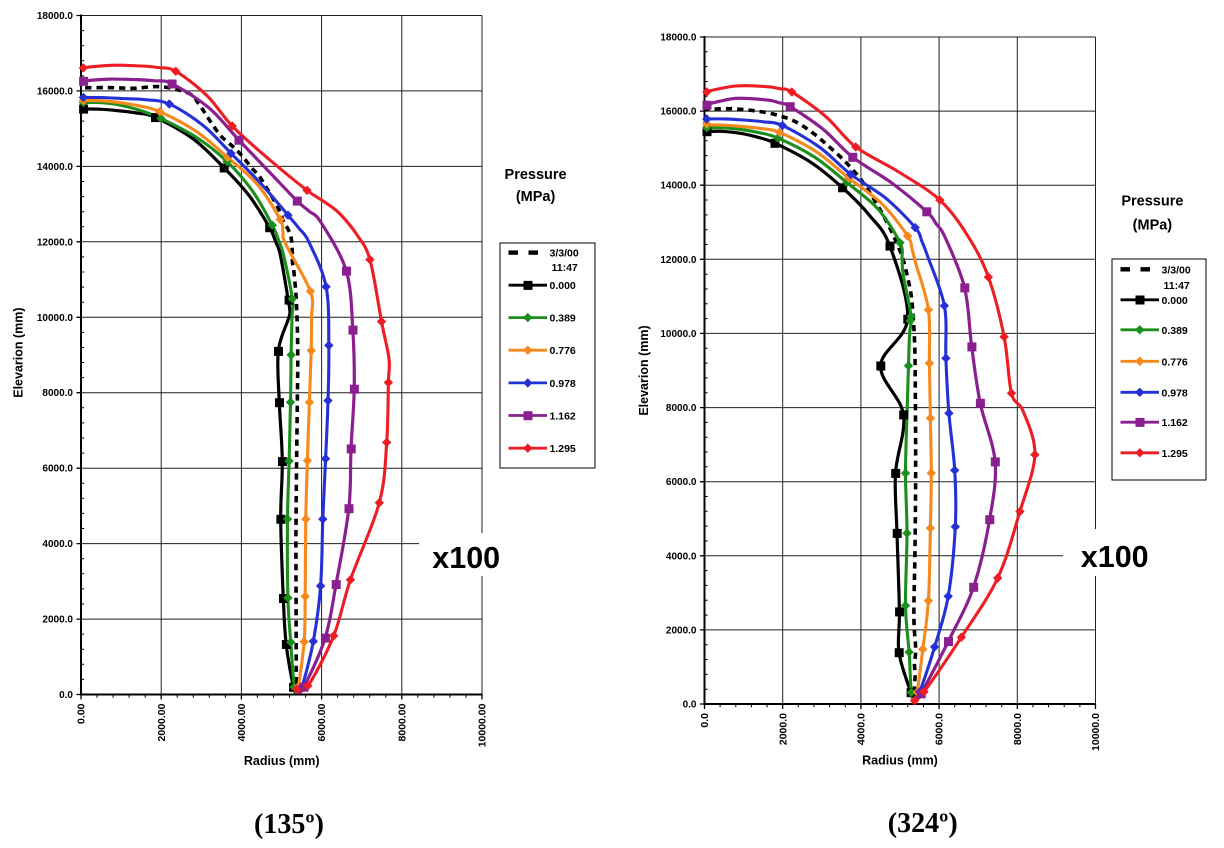  Describe the element at coordinates (289, 824) in the screenshot. I see `svg-text: (135º)` at that location.